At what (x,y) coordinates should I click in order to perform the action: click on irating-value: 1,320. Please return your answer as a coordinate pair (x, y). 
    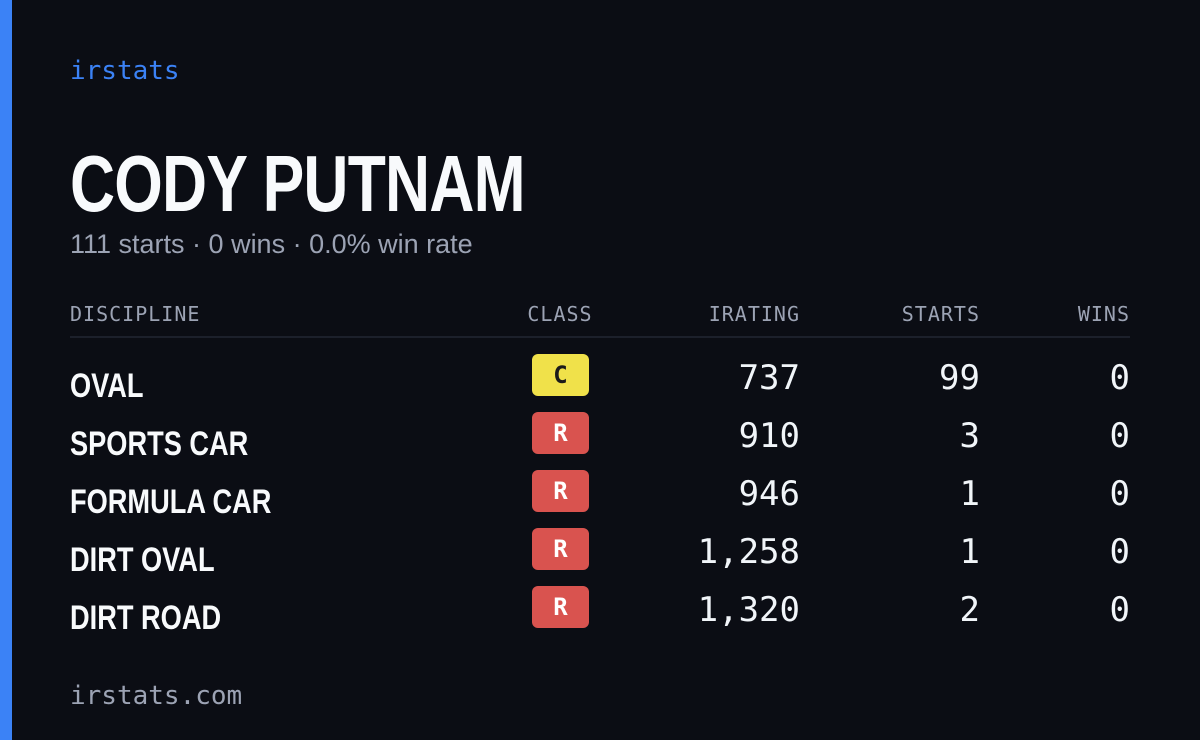
    Looking at the image, I should click on (748, 610).